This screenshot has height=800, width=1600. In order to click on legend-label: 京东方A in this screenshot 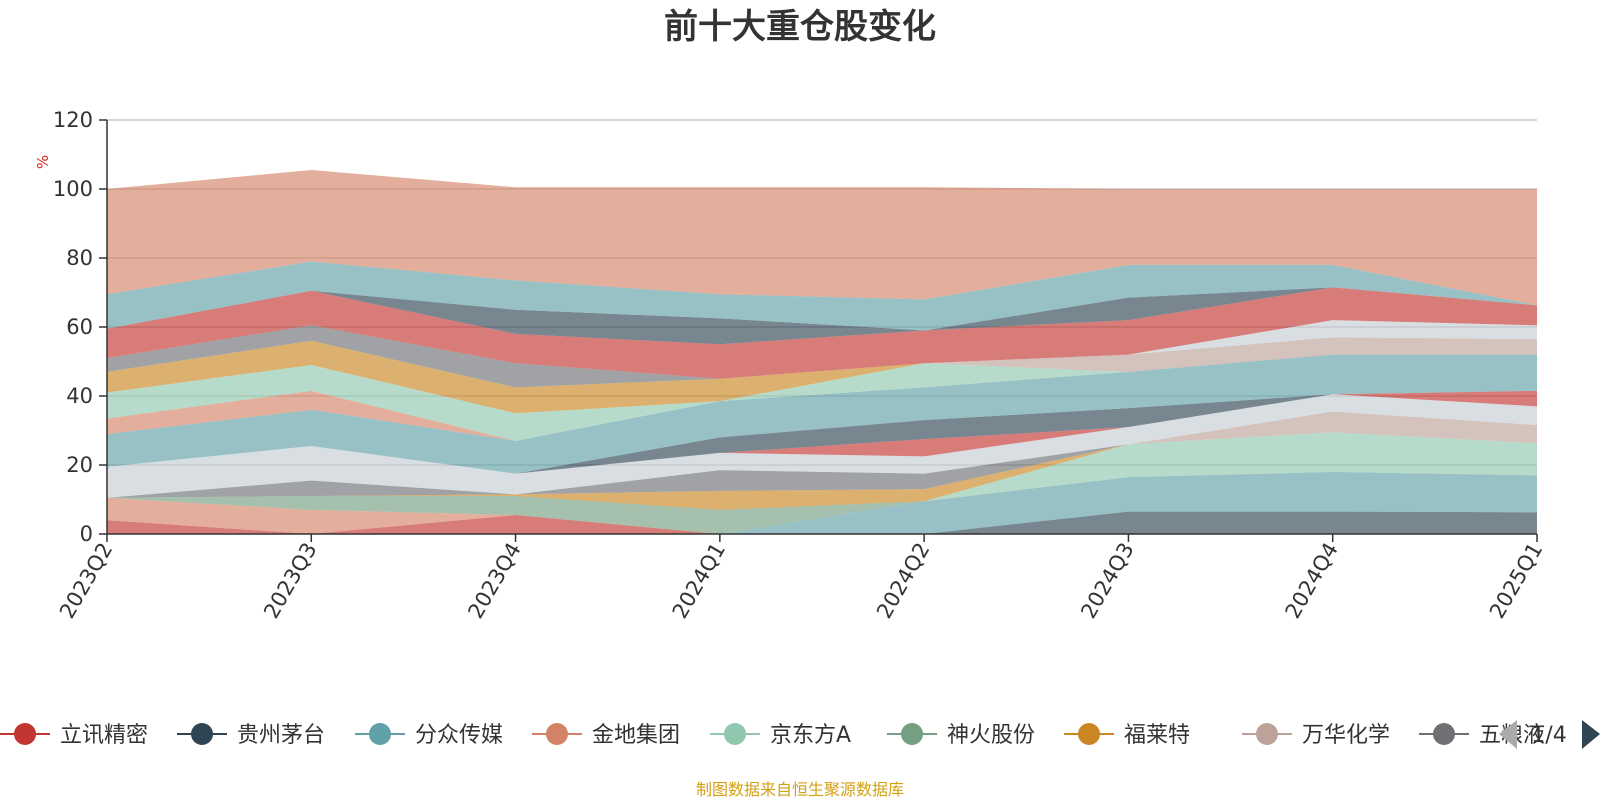, I will do `click(810, 735)`.